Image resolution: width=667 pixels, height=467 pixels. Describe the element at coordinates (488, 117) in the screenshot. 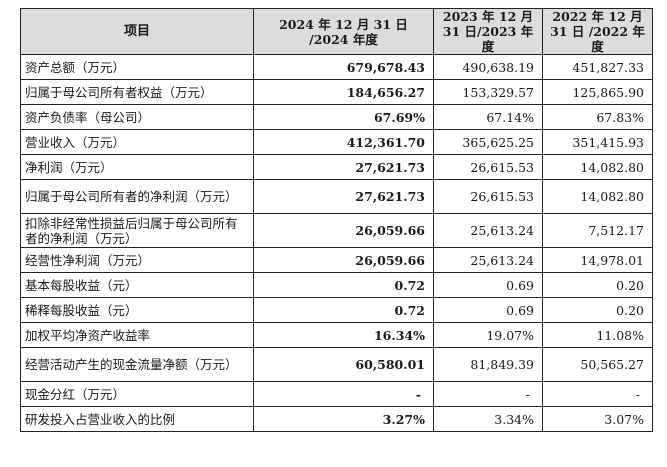

I see `value-2023: 67.14%` at that location.